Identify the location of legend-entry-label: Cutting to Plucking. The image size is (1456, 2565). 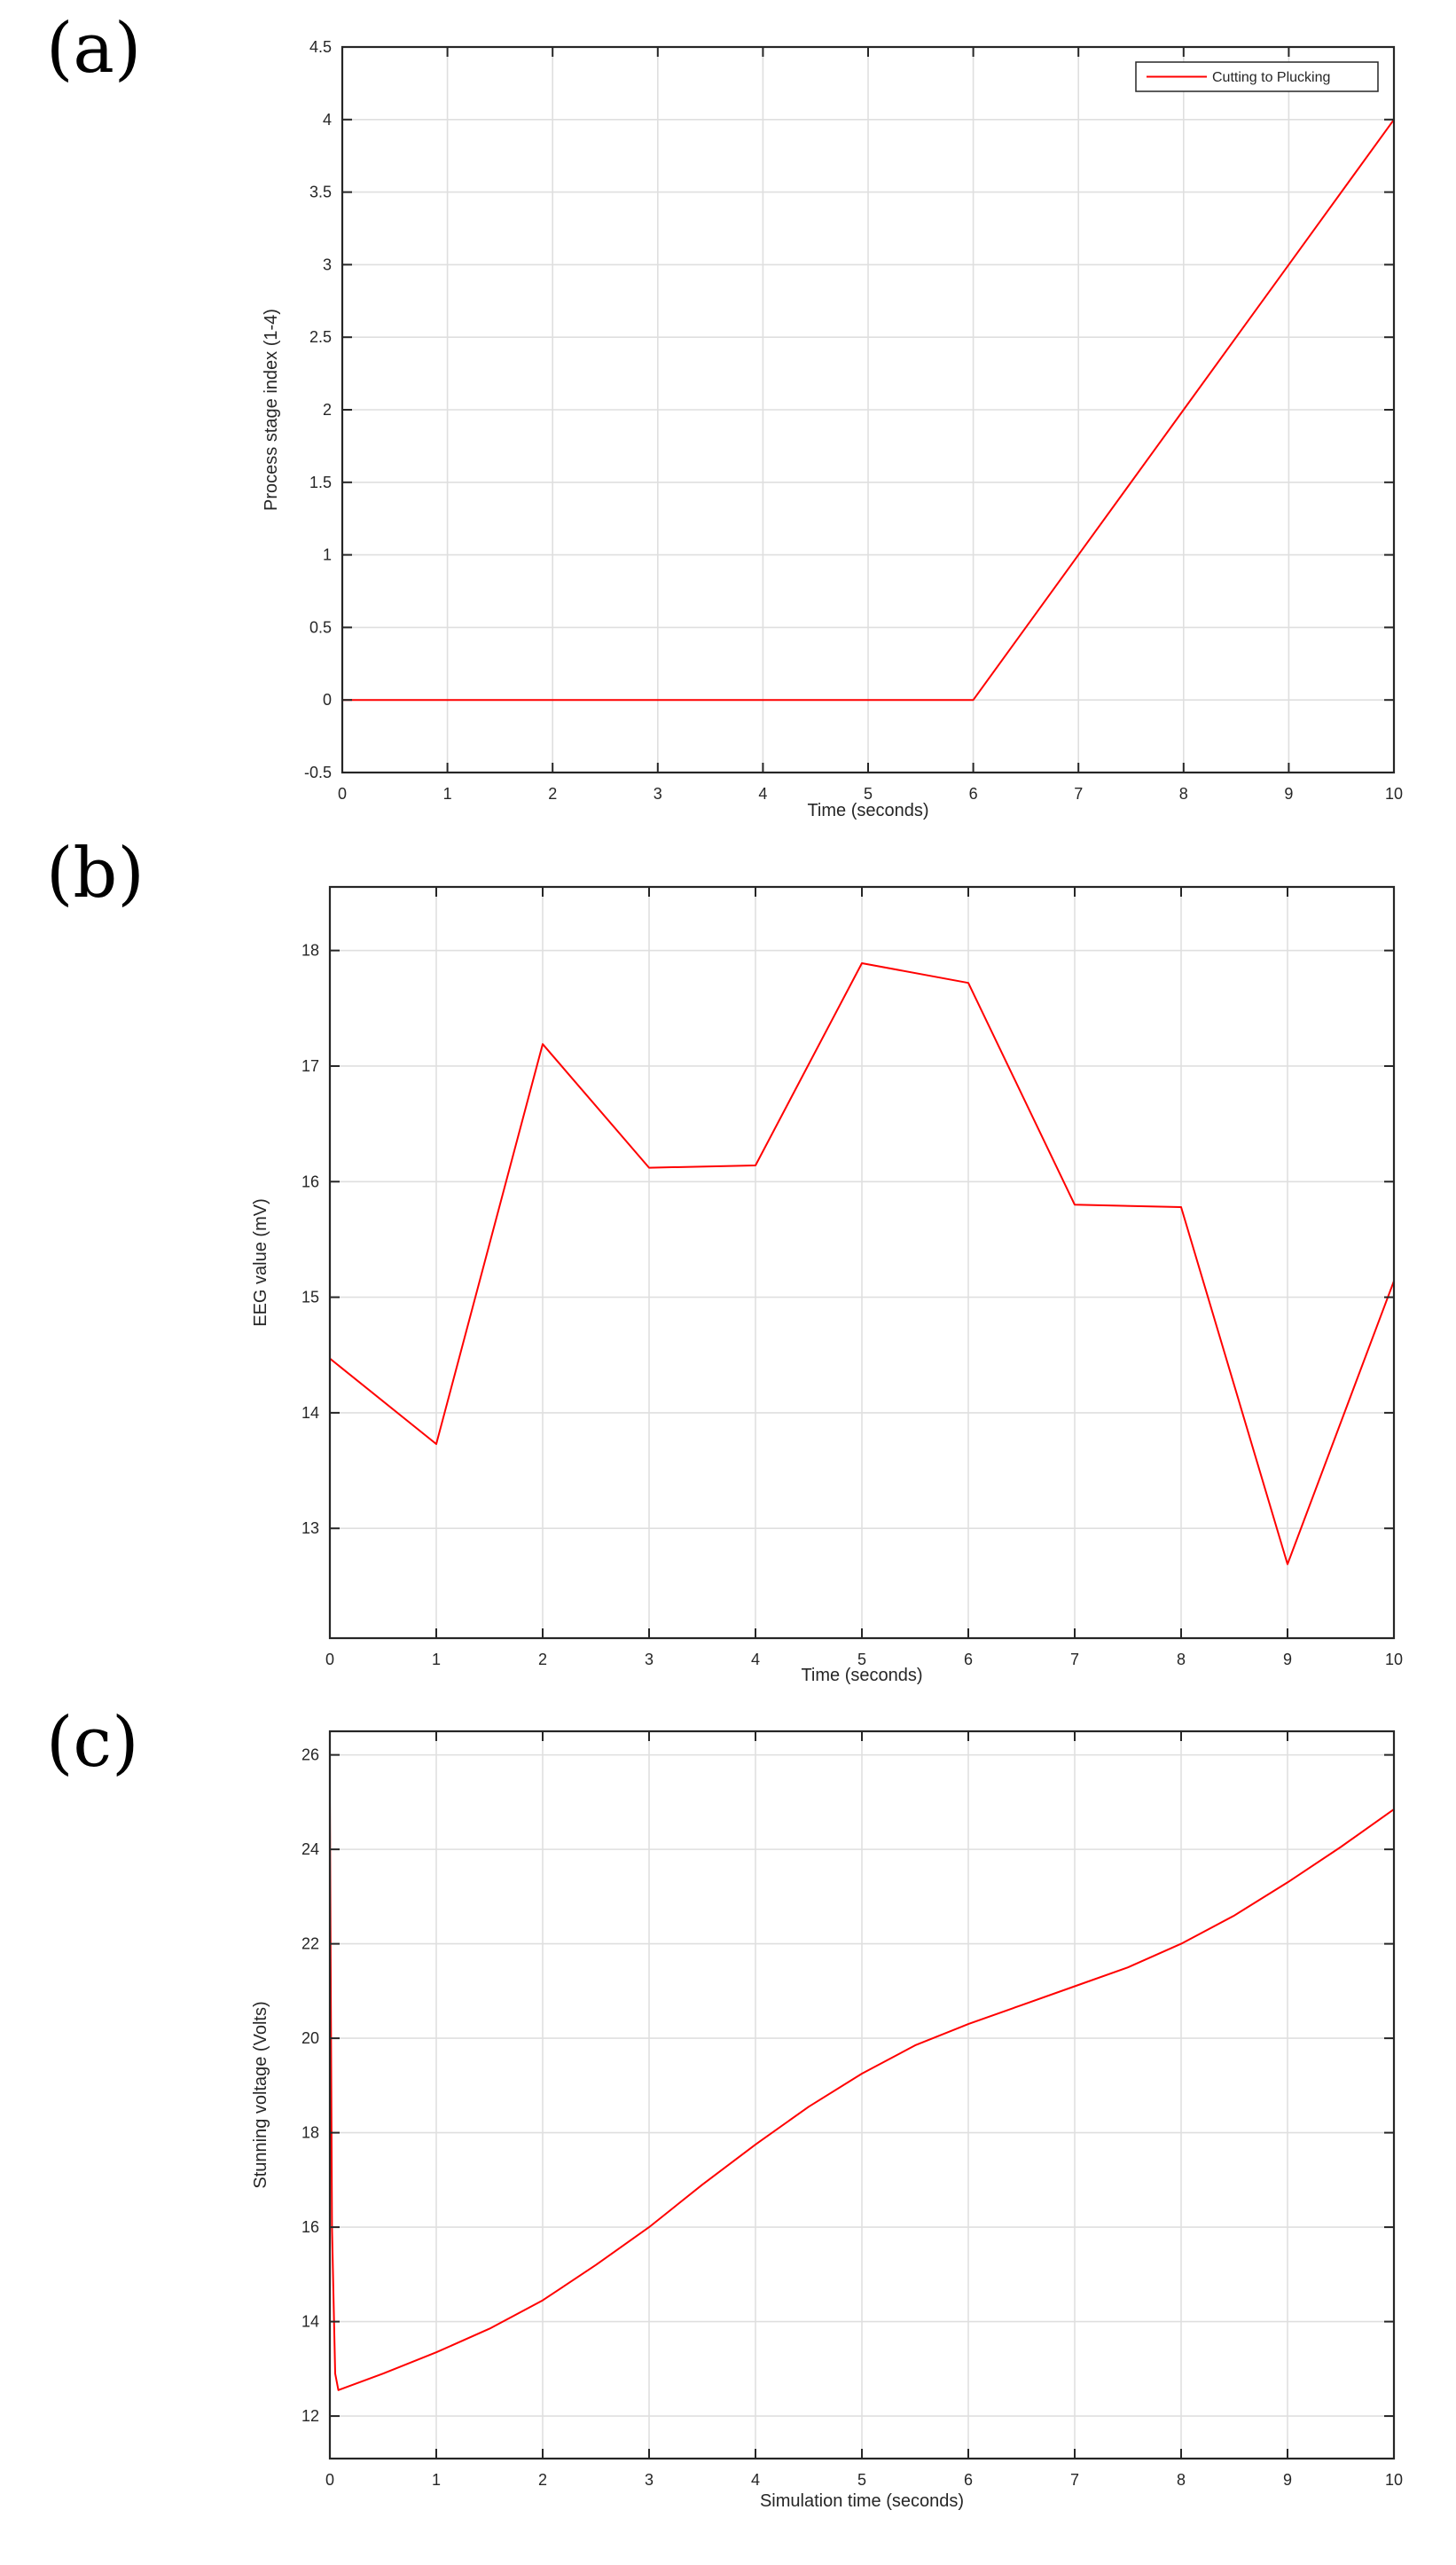
(1271, 77).